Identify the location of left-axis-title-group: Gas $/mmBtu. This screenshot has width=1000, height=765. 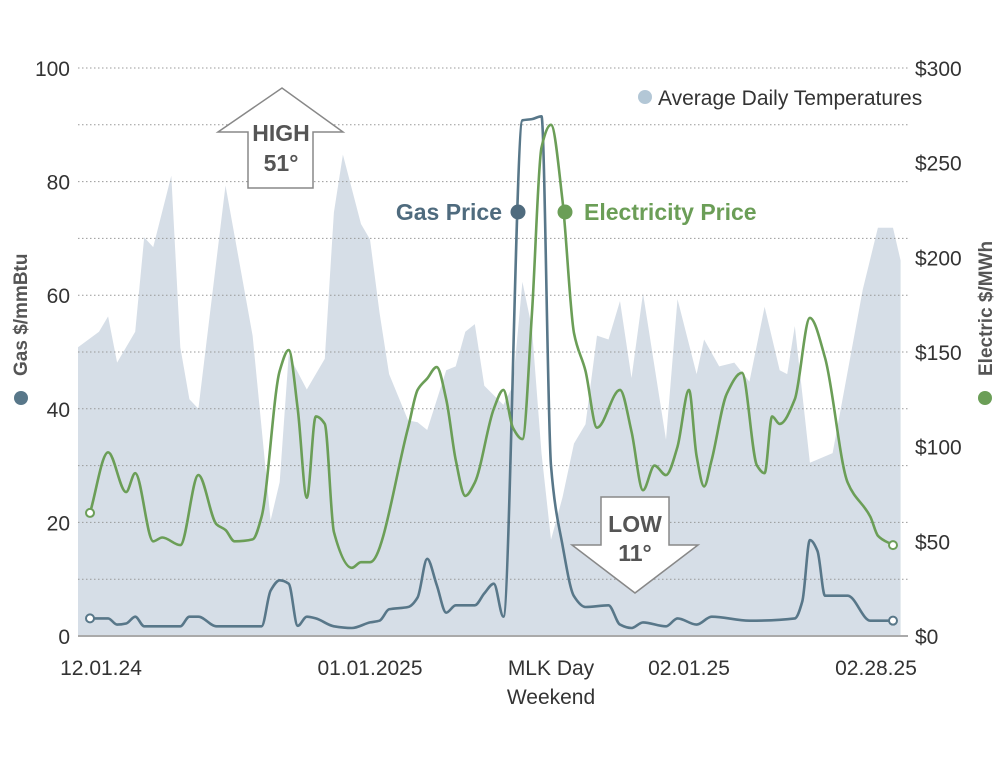
(21, 329).